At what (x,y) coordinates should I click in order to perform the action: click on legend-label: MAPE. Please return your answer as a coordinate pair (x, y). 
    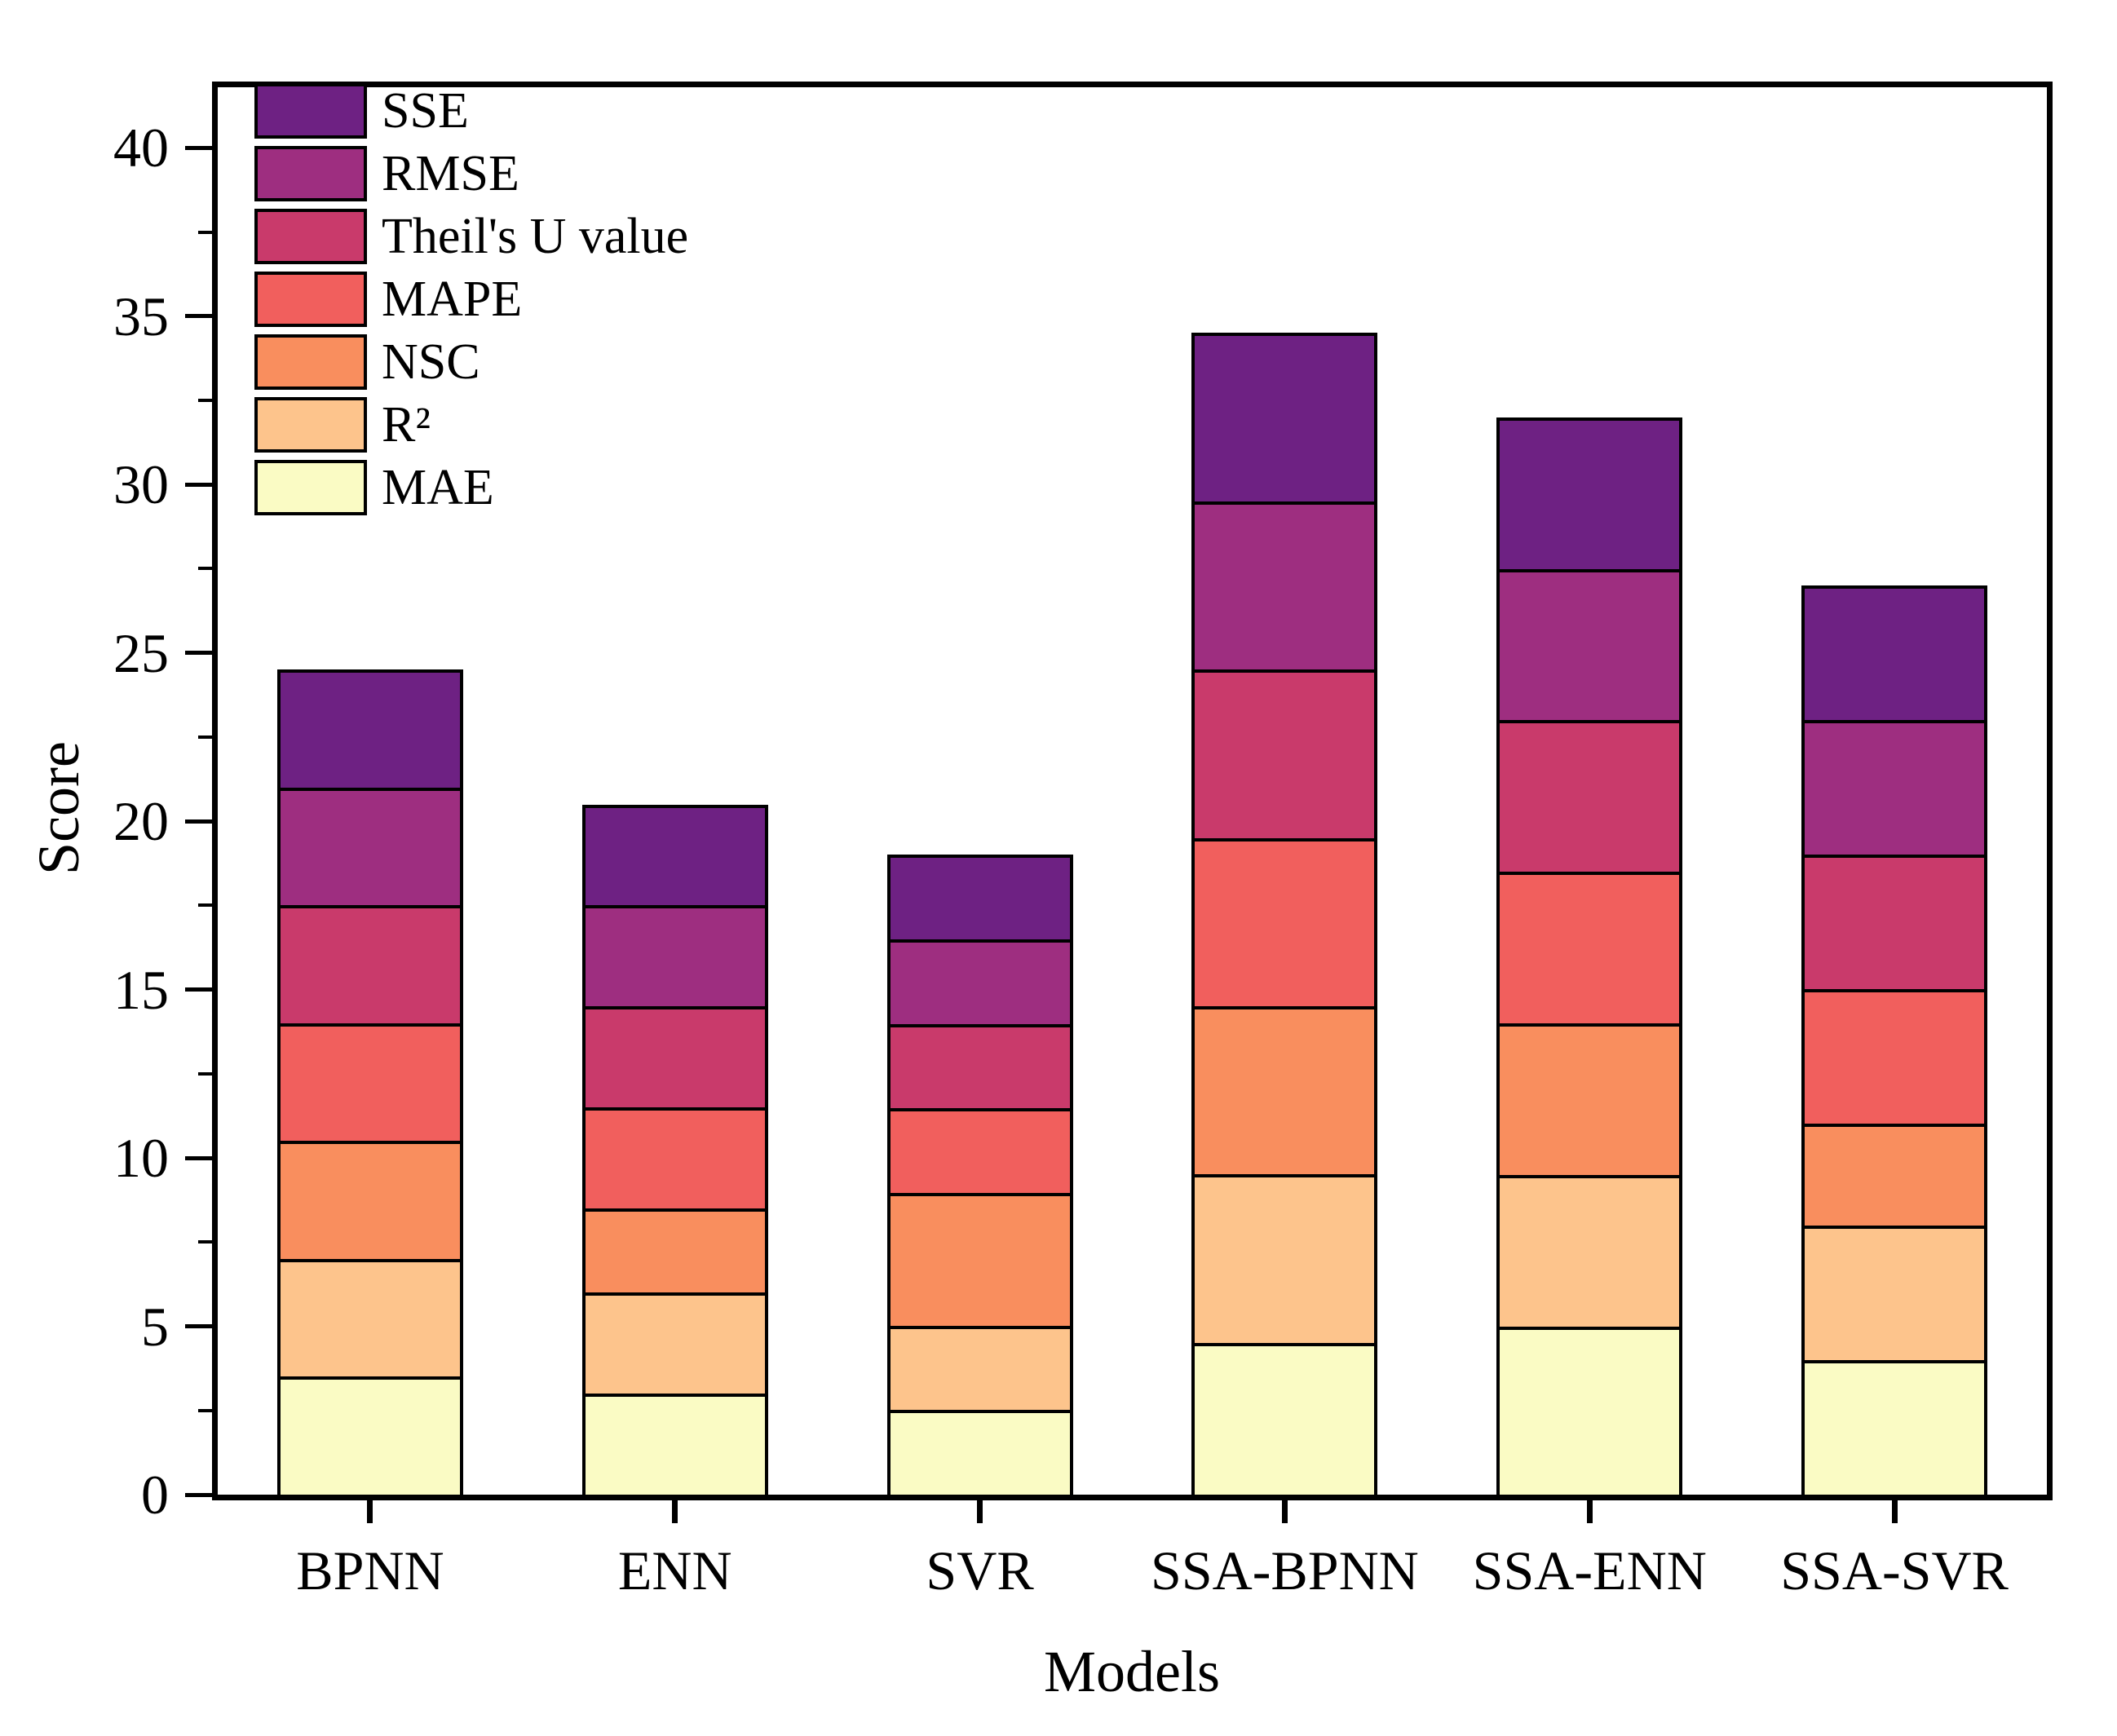
    Looking at the image, I should click on (452, 299).